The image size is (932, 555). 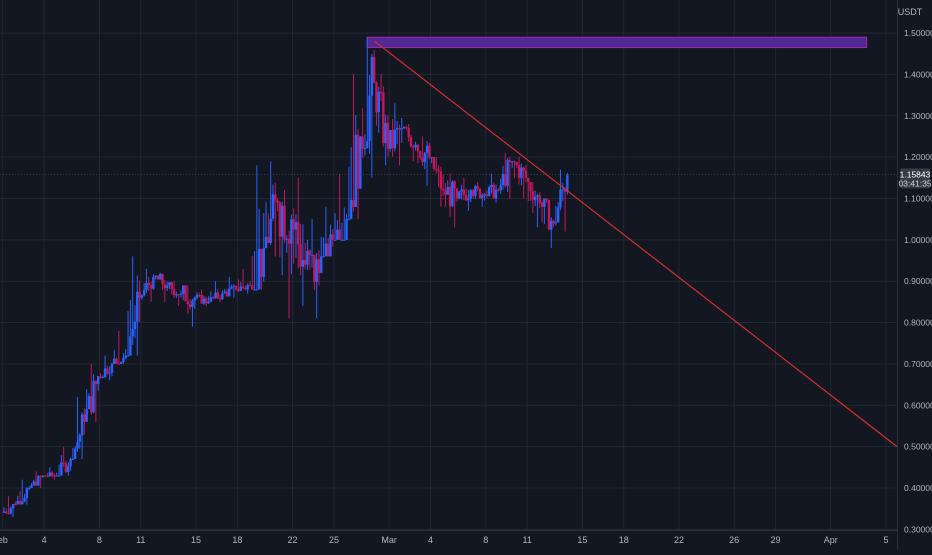 What do you see at coordinates (918, 323) in the screenshot?
I see `y-tick-label: 0.80000` at bounding box center [918, 323].